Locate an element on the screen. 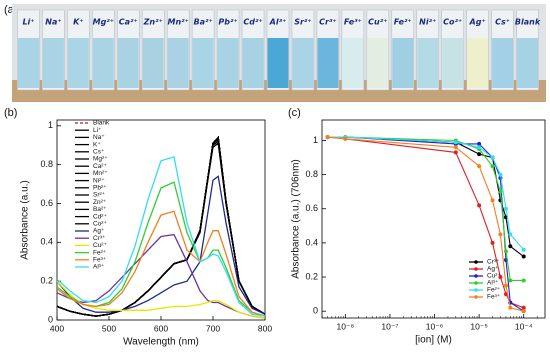  y-tick-label: 0.4 is located at coordinates (311, 242).